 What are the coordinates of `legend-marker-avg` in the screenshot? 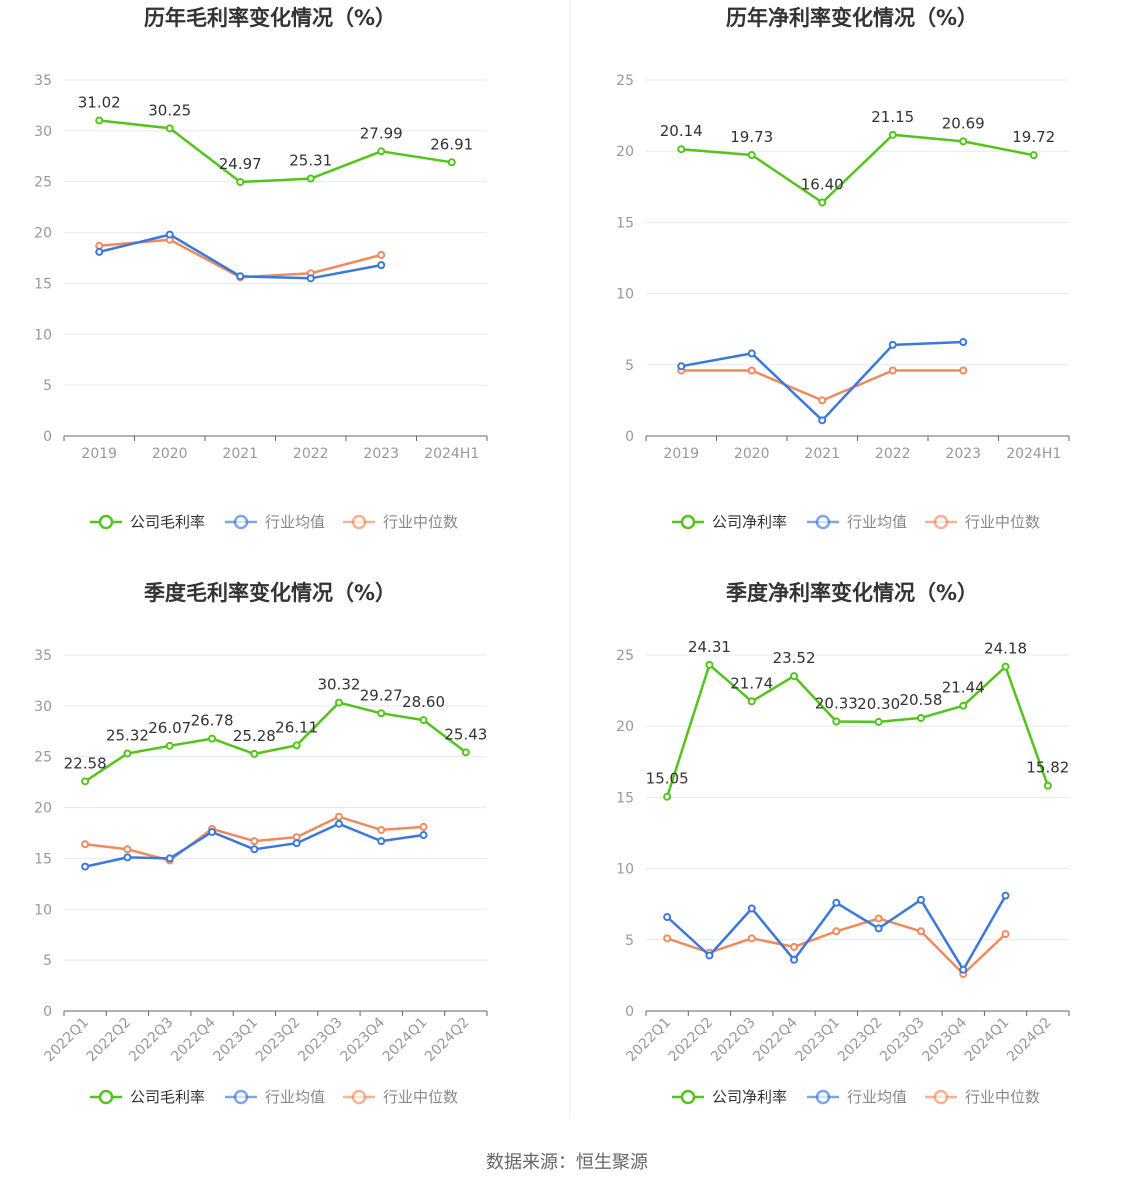 It's located at (823, 1097).